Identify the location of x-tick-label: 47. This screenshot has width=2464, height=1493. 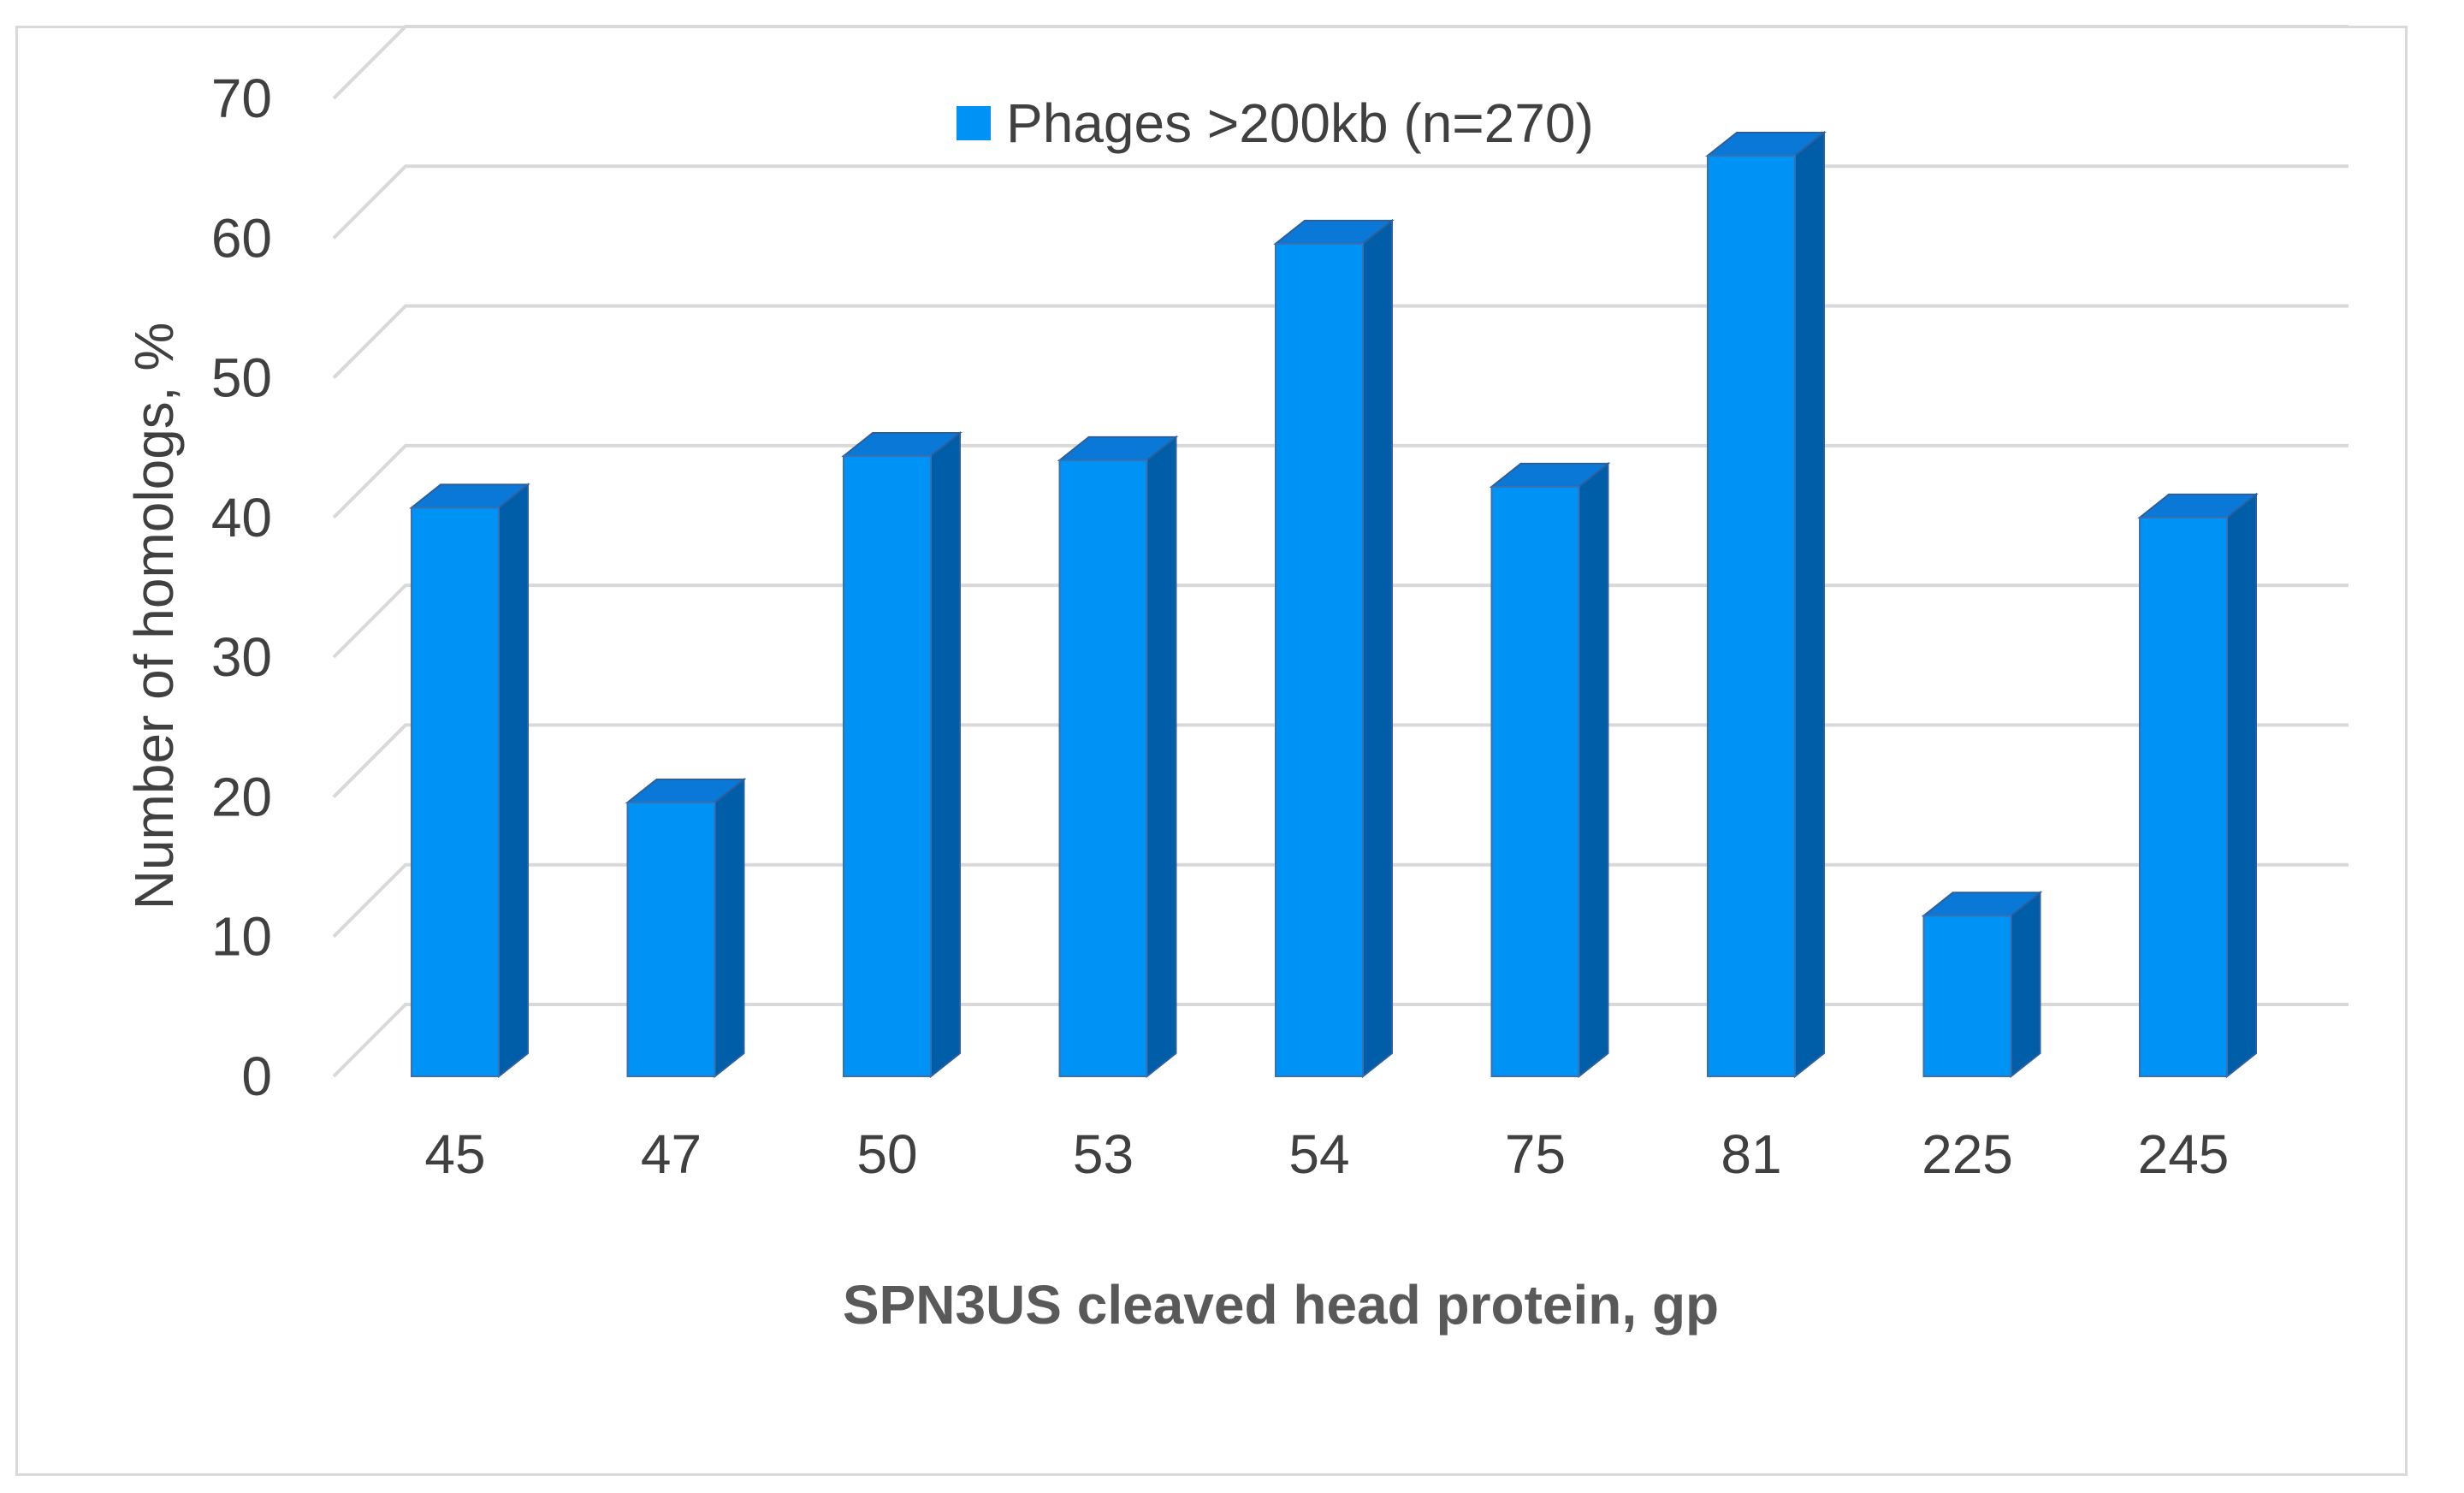
(671, 1154).